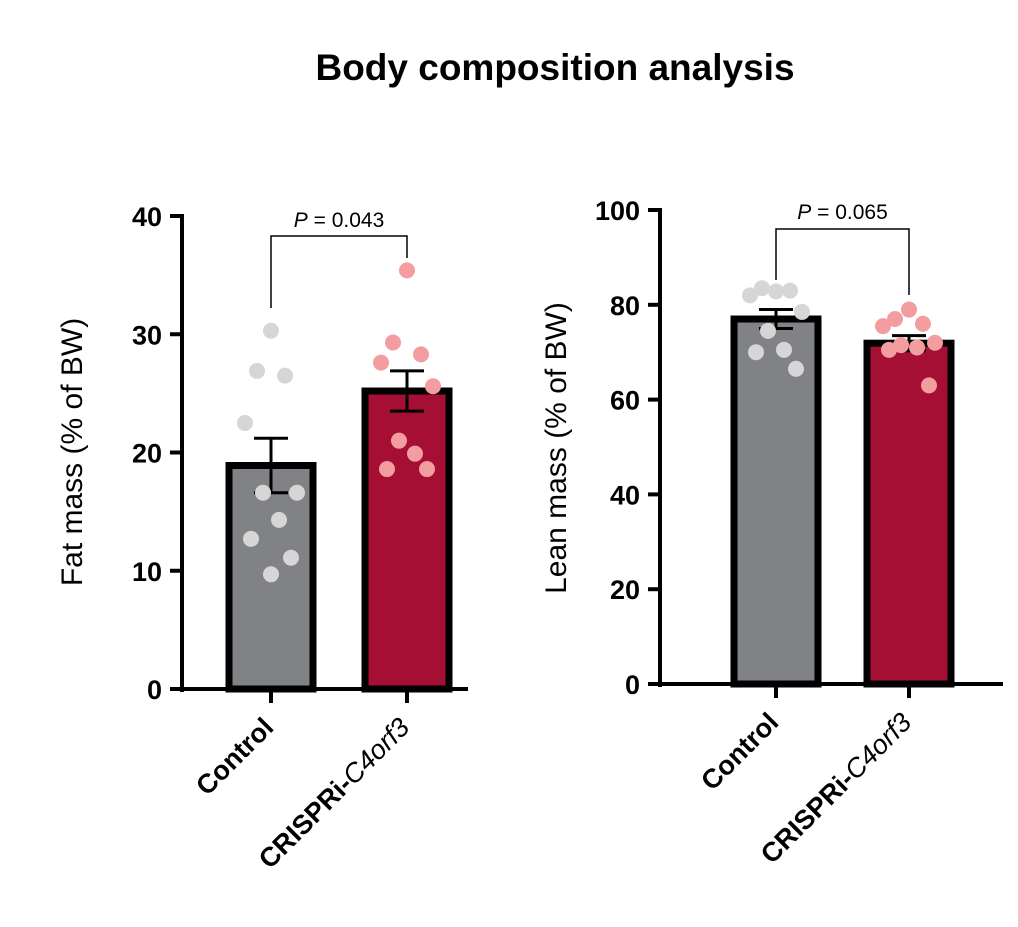 This screenshot has height=927, width=1018. What do you see at coordinates (617, 211) in the screenshot?
I see `y-tick-label: 100` at bounding box center [617, 211].